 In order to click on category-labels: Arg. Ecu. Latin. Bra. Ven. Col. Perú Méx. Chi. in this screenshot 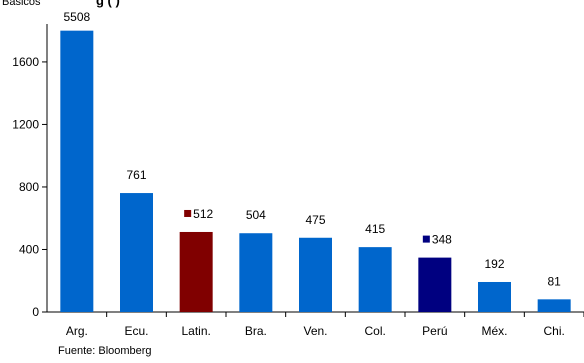, I will do `click(315, 331)`.